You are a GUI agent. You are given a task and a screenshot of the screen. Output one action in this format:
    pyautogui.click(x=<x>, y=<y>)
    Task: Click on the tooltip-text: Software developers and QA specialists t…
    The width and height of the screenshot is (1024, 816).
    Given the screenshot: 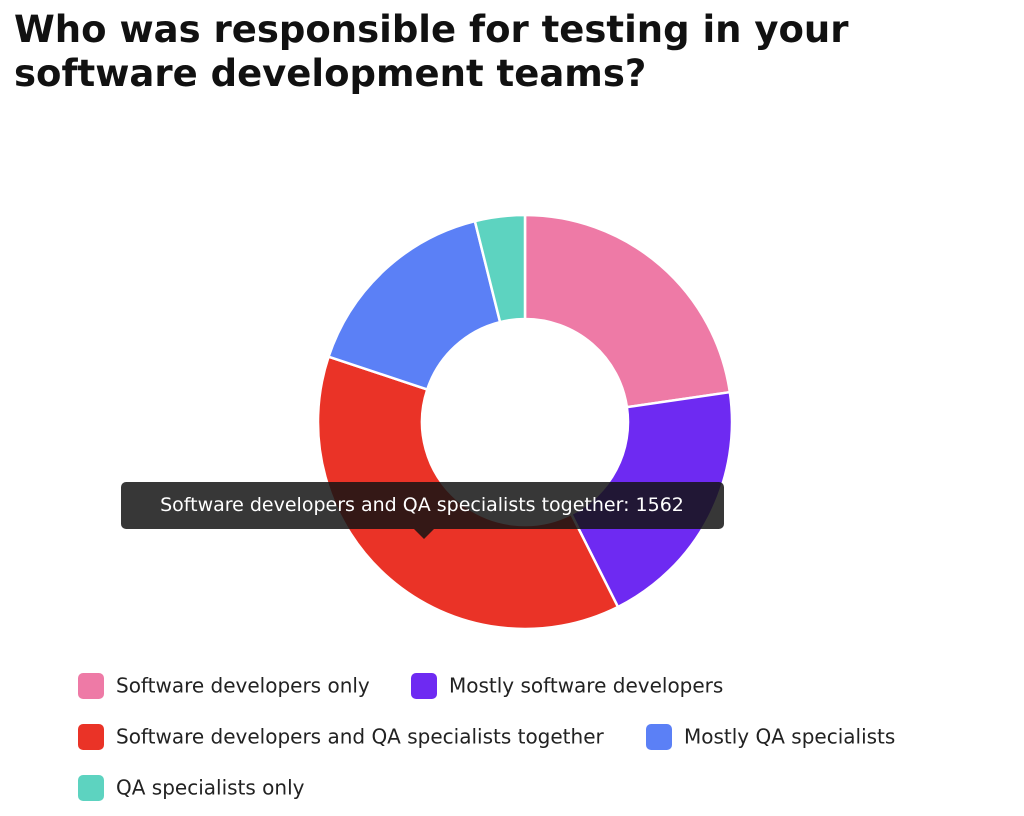 What is the action you would take?
    pyautogui.click(x=422, y=505)
    